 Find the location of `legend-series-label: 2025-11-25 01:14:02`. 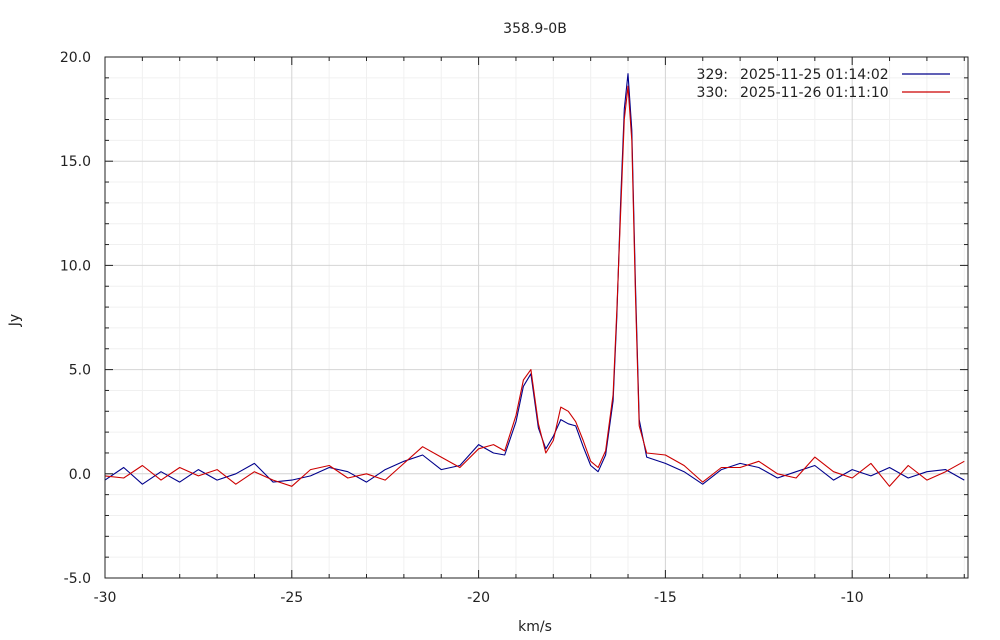

legend-series-label: 2025-11-25 01:14:02 is located at coordinates (814, 75).